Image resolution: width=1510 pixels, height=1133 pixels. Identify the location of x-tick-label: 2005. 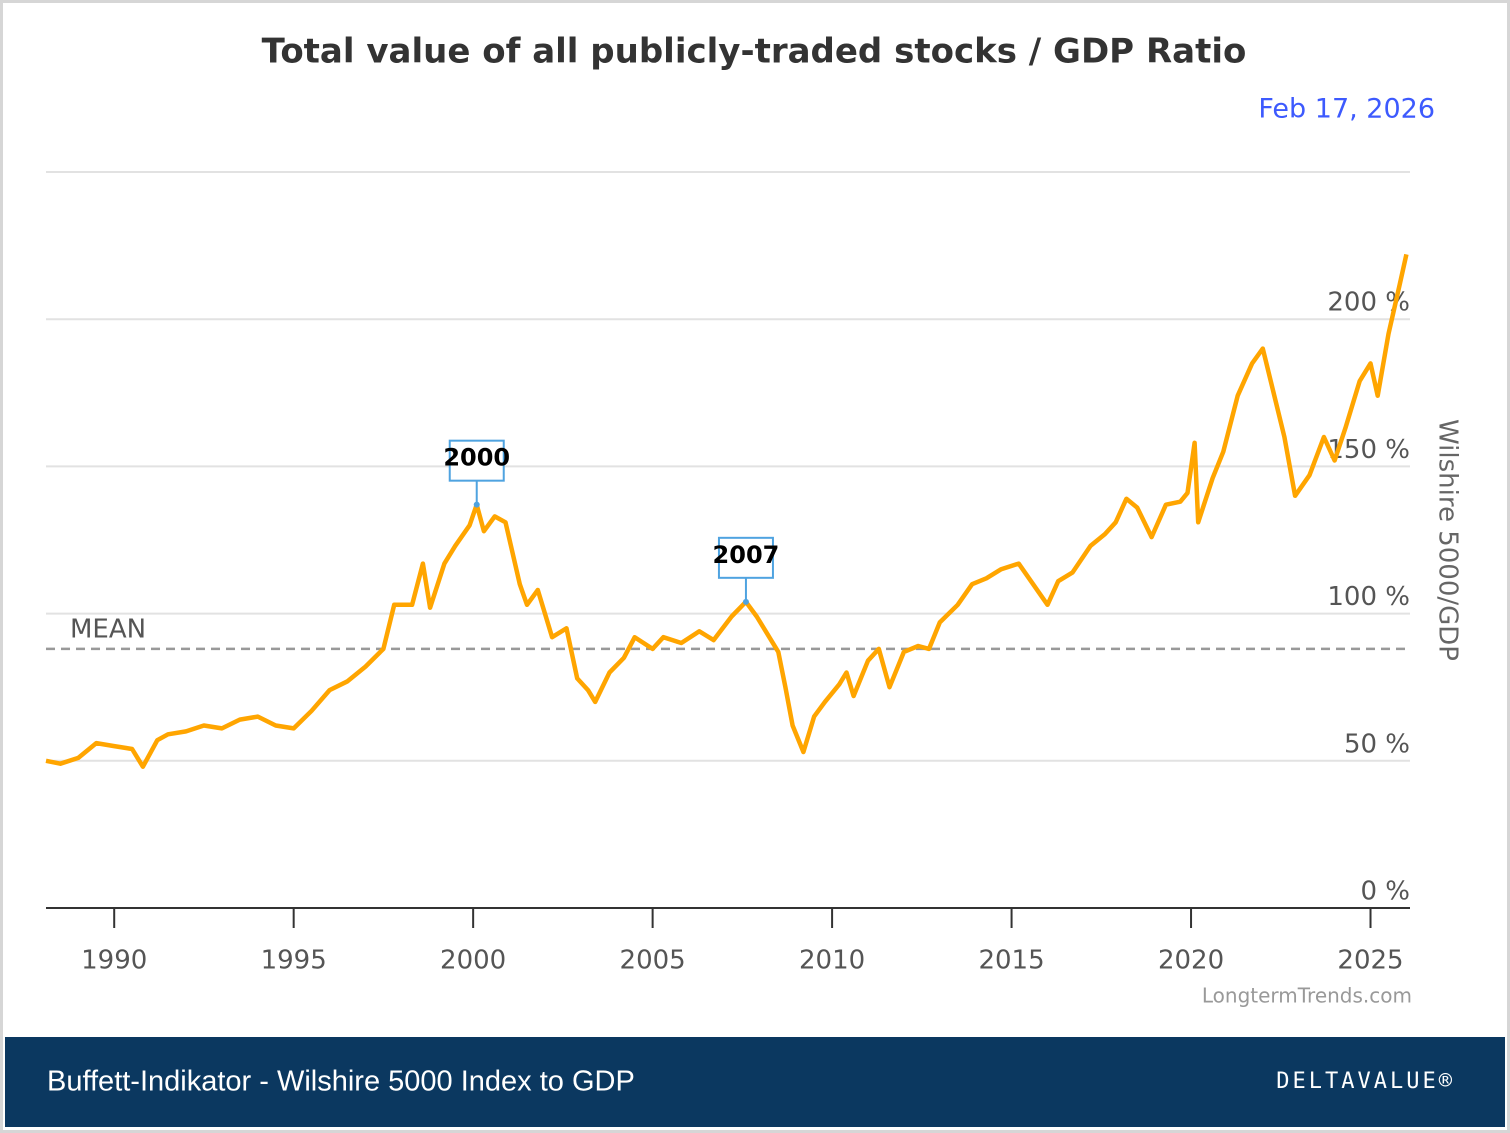
(653, 961).